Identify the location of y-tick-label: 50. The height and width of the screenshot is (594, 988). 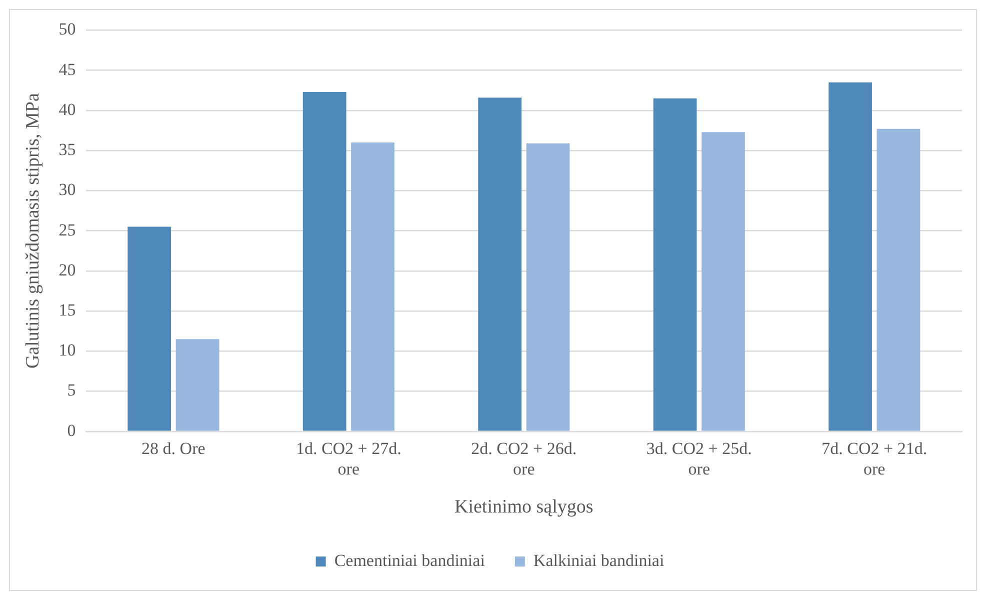
(67, 29).